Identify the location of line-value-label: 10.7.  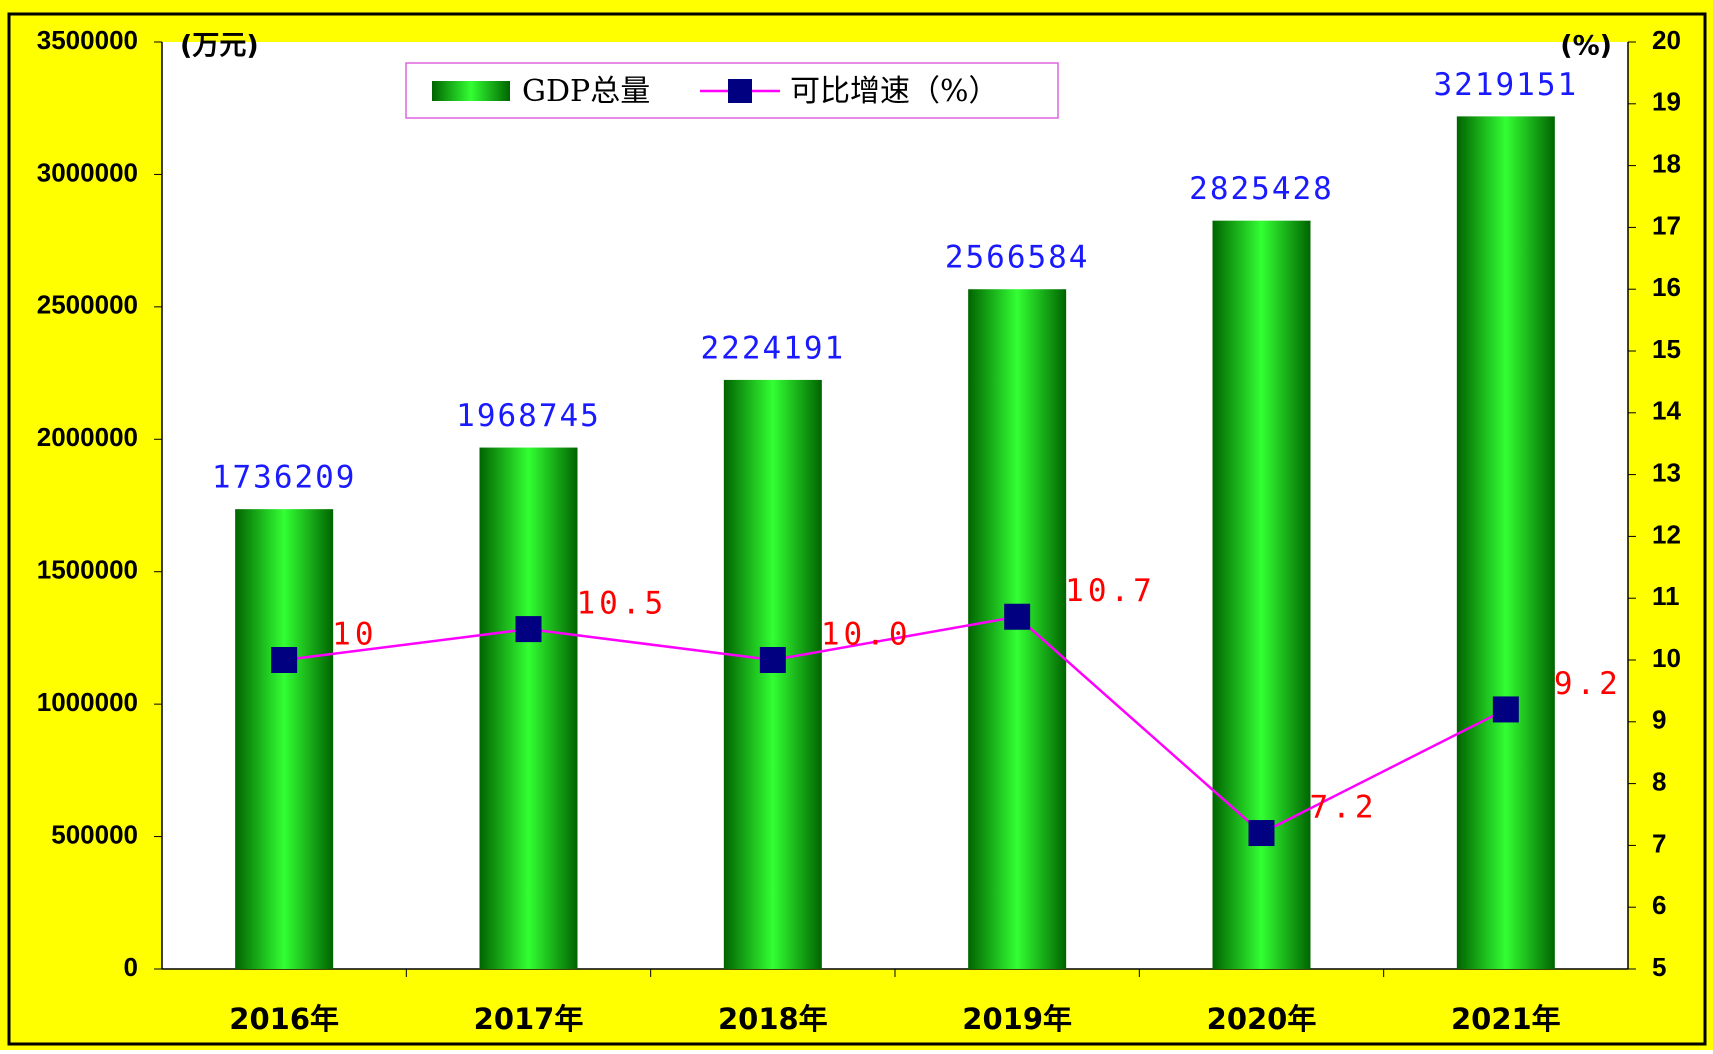
(1110, 591).